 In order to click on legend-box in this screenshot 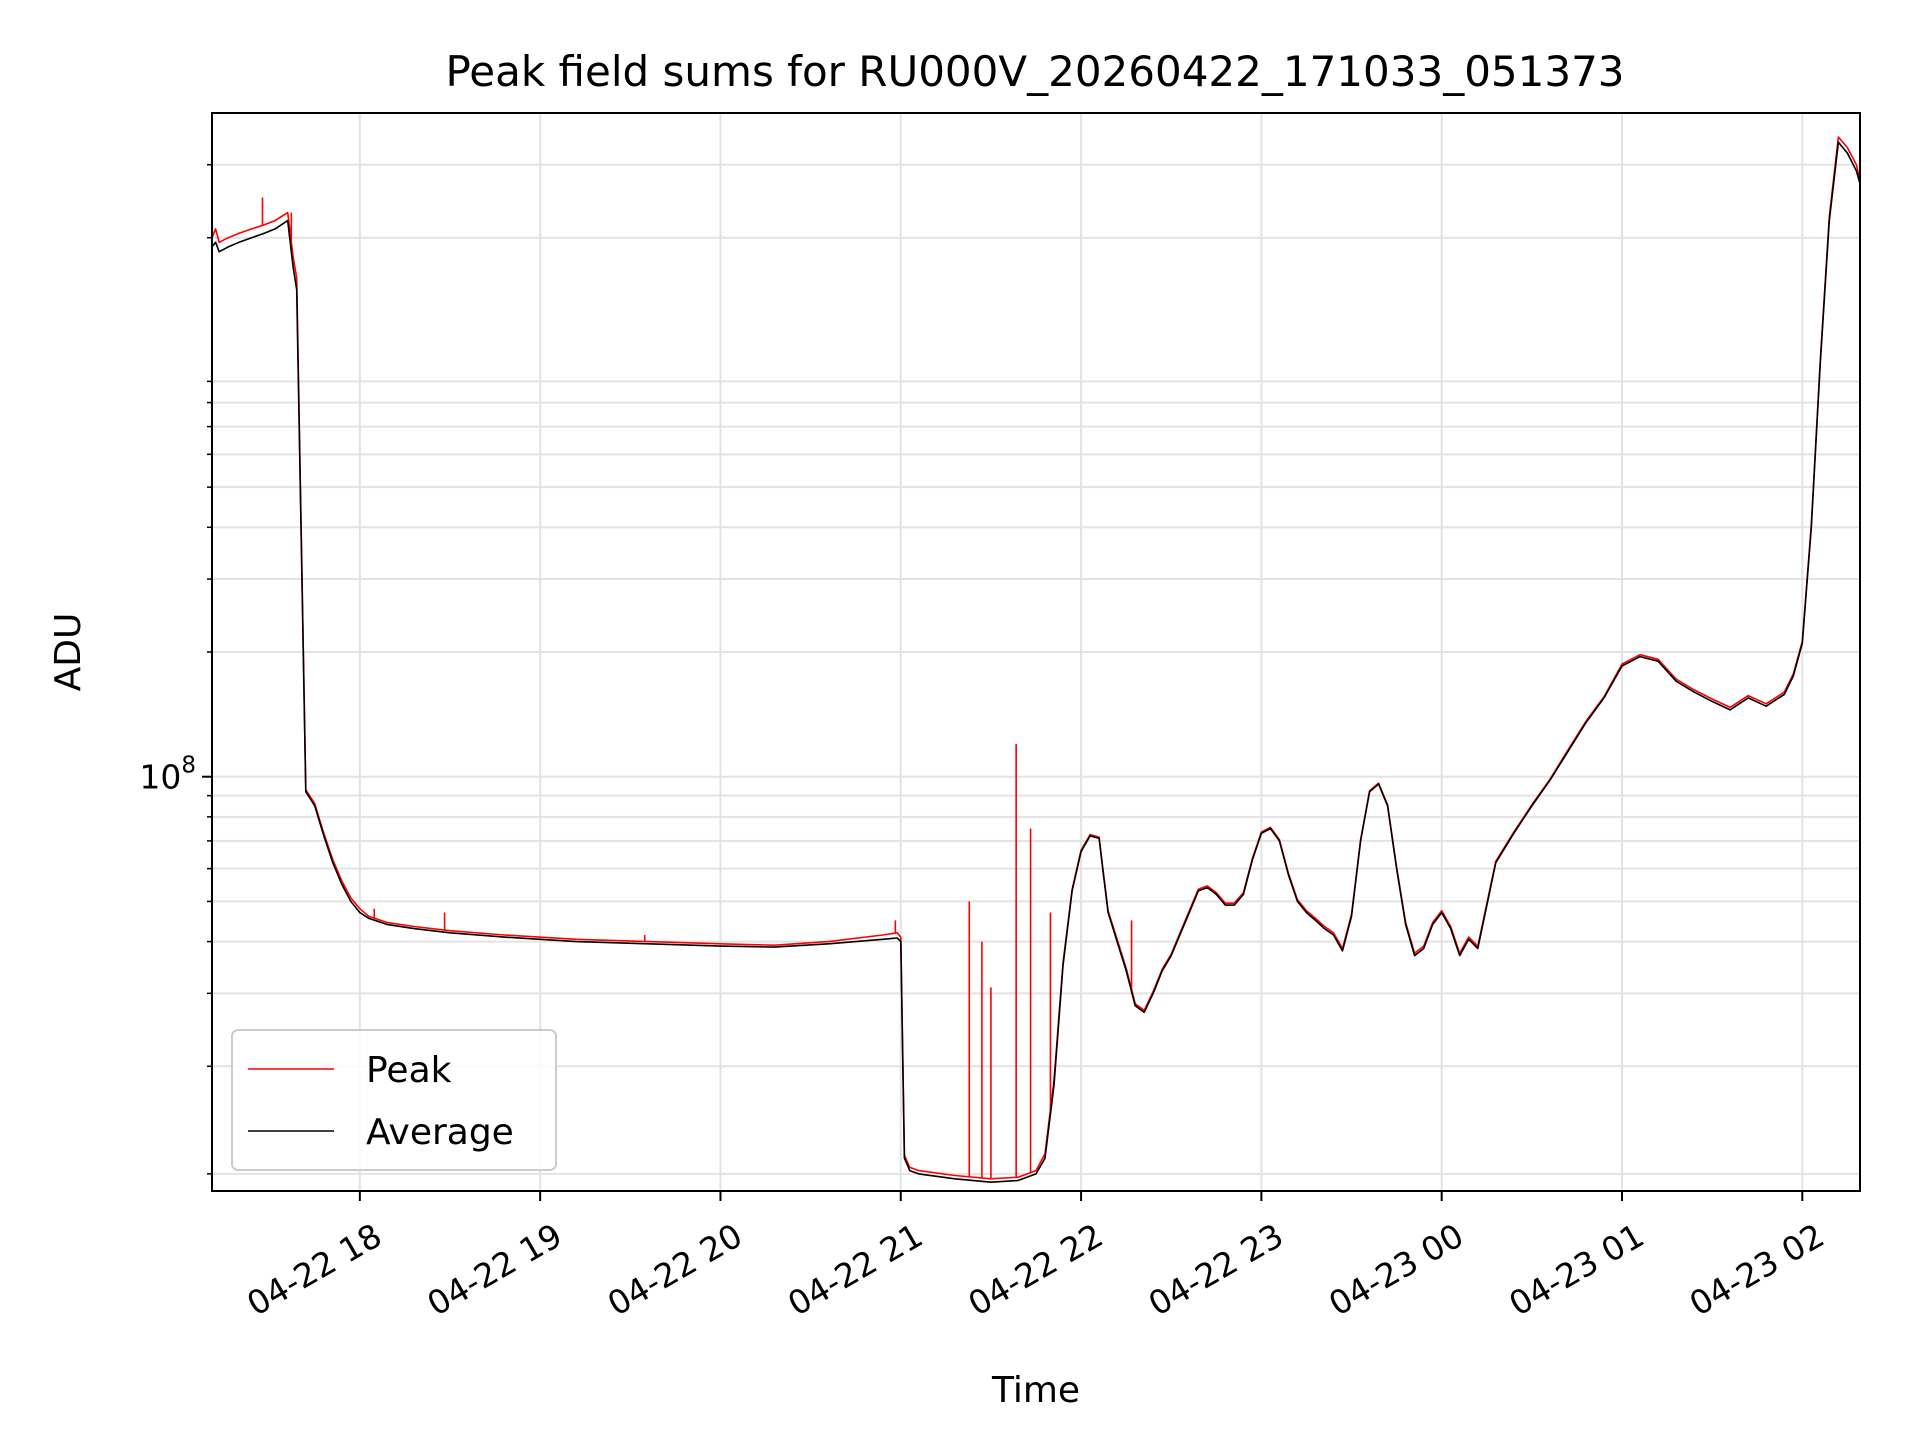, I will do `click(394, 1100)`.